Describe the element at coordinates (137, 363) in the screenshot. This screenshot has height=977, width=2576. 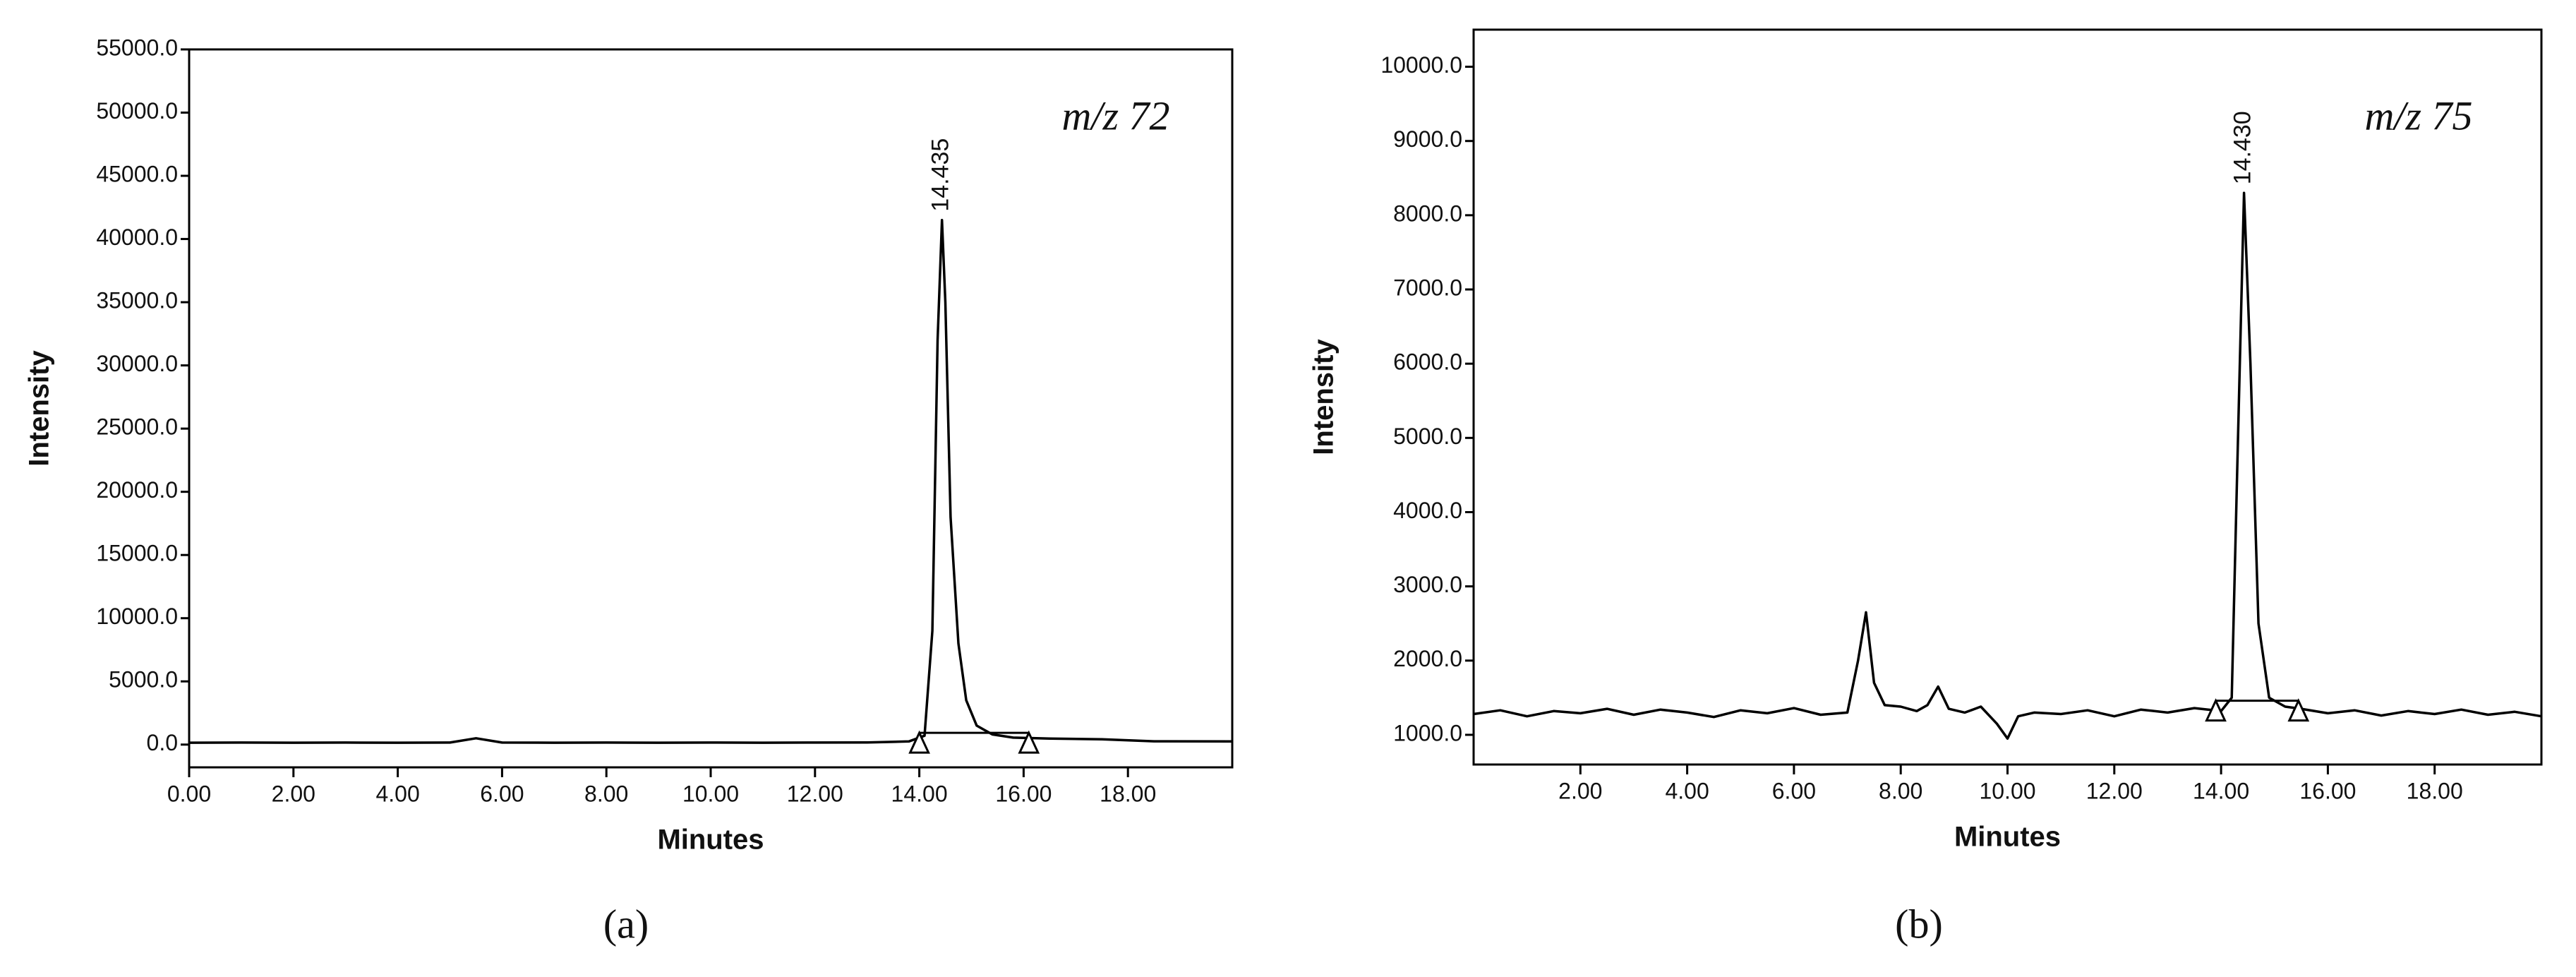
I see `y-tick-label: 30000.0` at that location.